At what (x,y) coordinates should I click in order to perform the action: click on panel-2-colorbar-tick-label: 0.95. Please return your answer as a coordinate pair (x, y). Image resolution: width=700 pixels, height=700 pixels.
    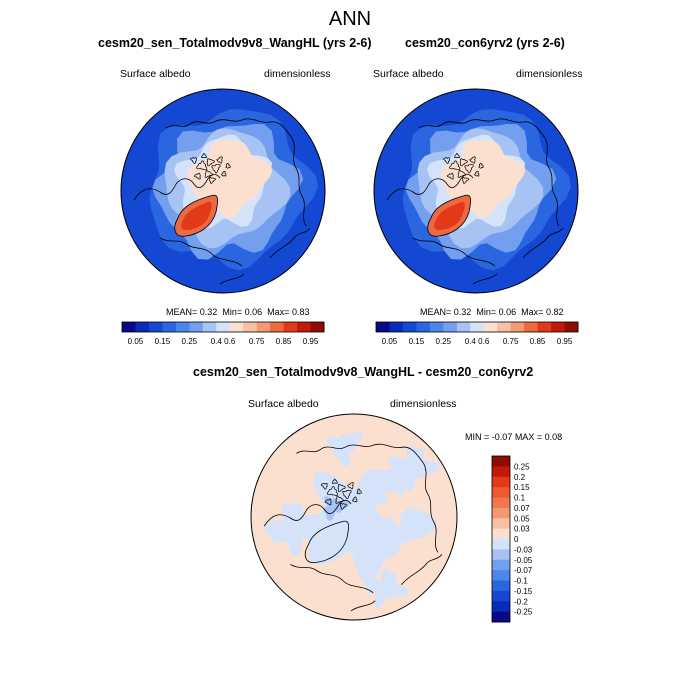
    Looking at the image, I should click on (565, 341).